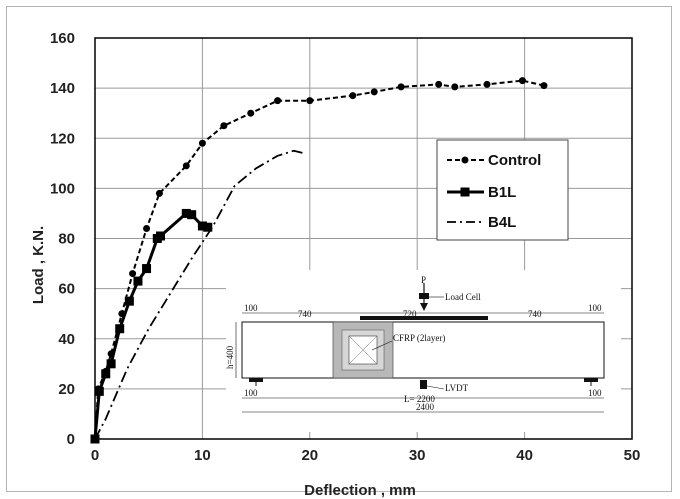 The height and width of the screenshot is (499, 680). What do you see at coordinates (425, 407) in the screenshot?
I see `total-length-label: 2400` at bounding box center [425, 407].